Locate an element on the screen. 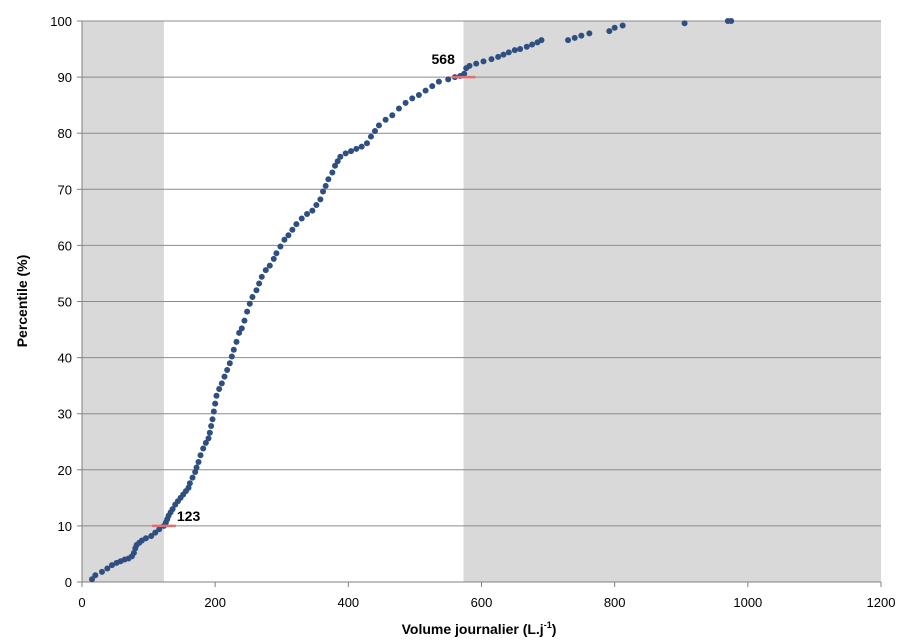  y-tick-label-90: 90 is located at coordinates (65, 77).